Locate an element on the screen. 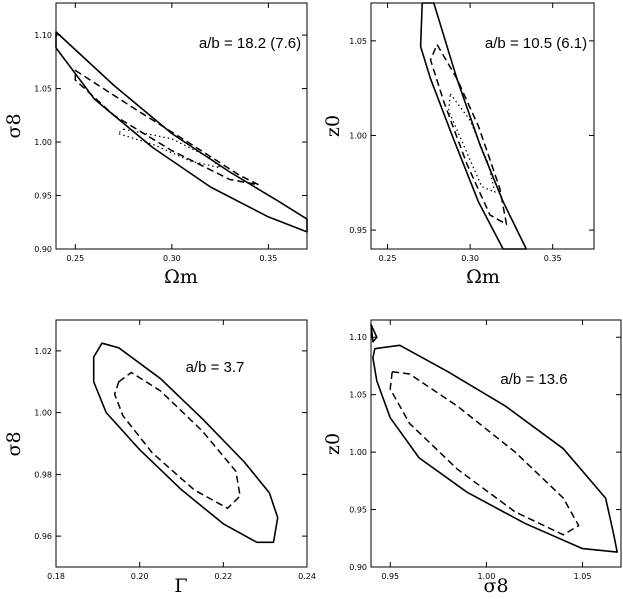  ratio-annotation: a/b = 10.5 (6.1) is located at coordinates (536, 43).